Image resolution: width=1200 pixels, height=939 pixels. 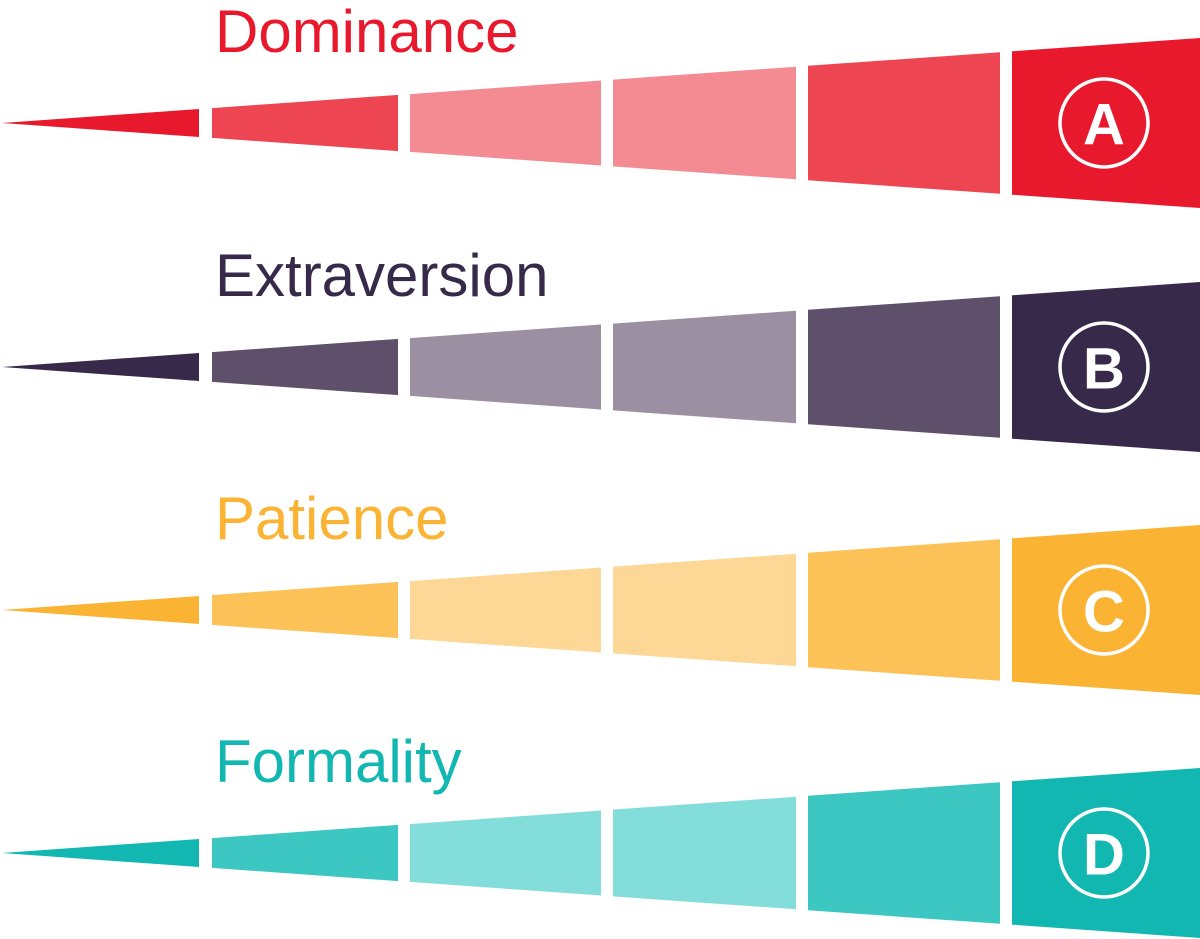 What do you see at coordinates (367, 32) in the screenshot?
I see `scale-title: Dominance` at bounding box center [367, 32].